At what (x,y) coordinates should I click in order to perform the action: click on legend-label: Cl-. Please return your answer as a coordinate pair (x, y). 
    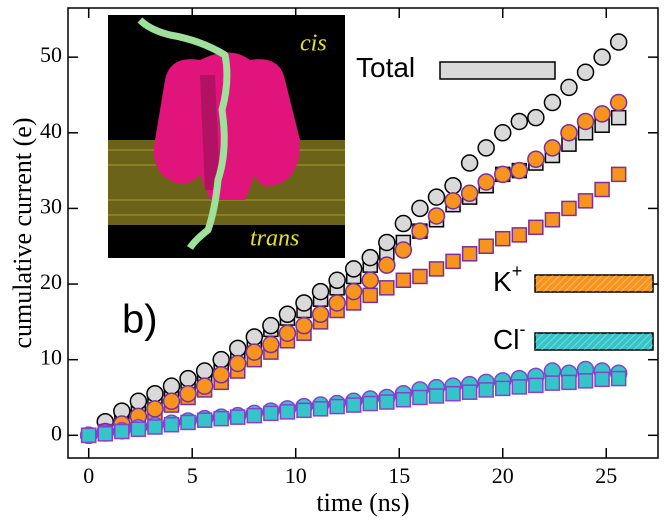
    Looking at the image, I should click on (509, 337).